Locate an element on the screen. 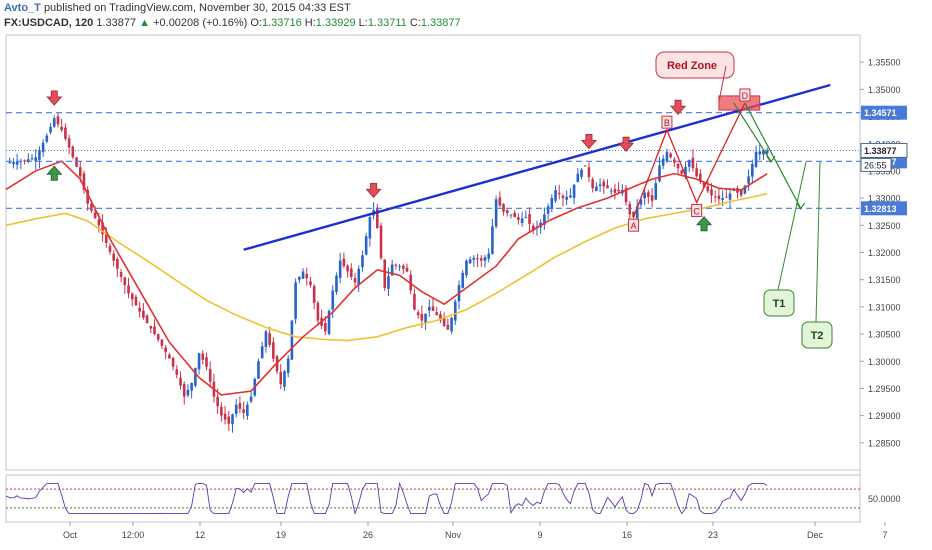 The width and height of the screenshot is (932, 550). target-arrowhead is located at coordinates (801, 206).